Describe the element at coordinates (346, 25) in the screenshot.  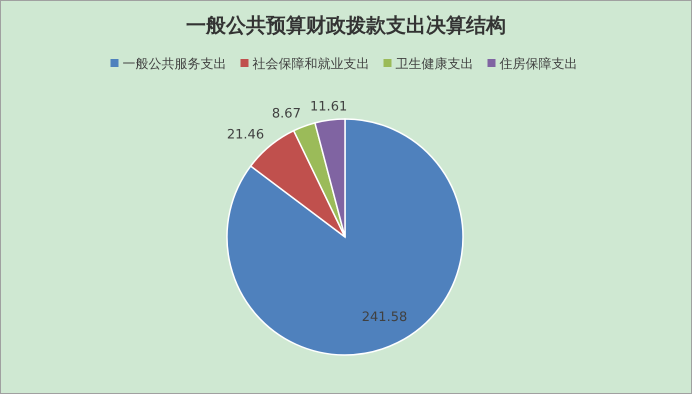
I see `chart-title: 一般公共预算财政拨款支出决算结构` at that location.